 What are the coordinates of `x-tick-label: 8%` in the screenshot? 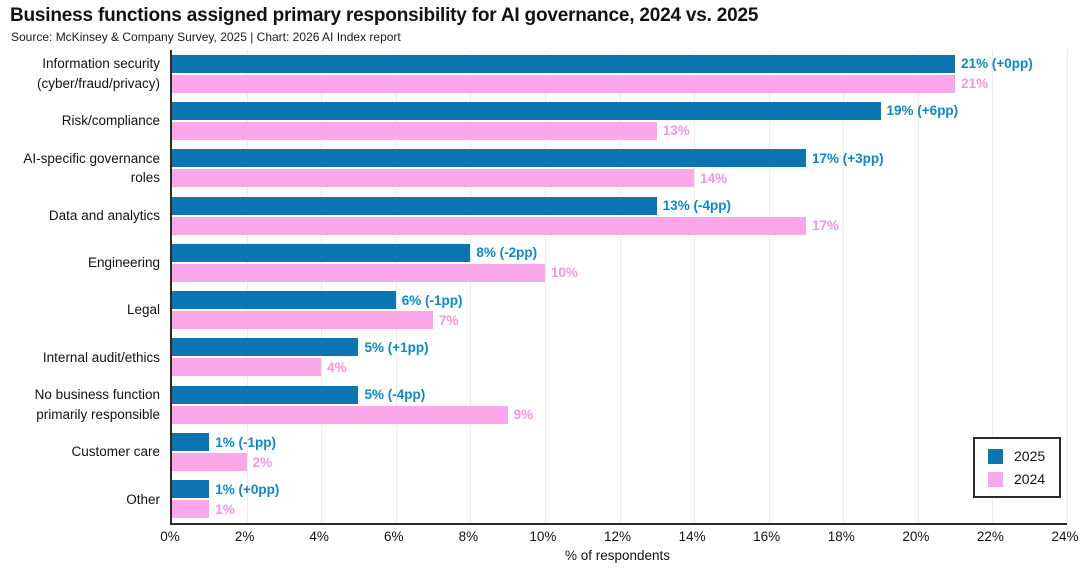 It's located at (468, 536).